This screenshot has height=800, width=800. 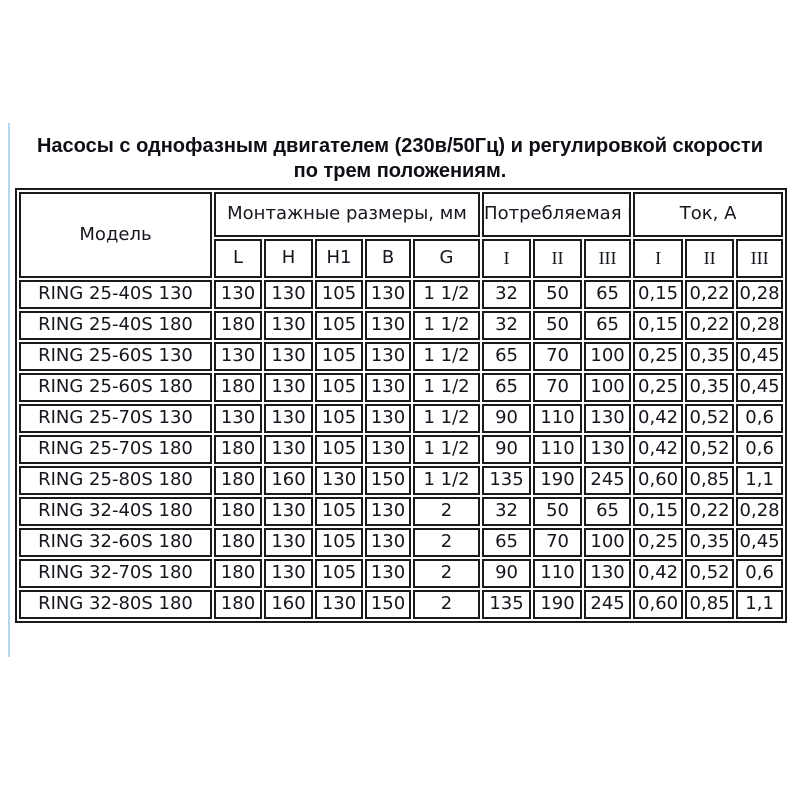 I want to click on subheader-dim-G: G, so click(x=447, y=258).